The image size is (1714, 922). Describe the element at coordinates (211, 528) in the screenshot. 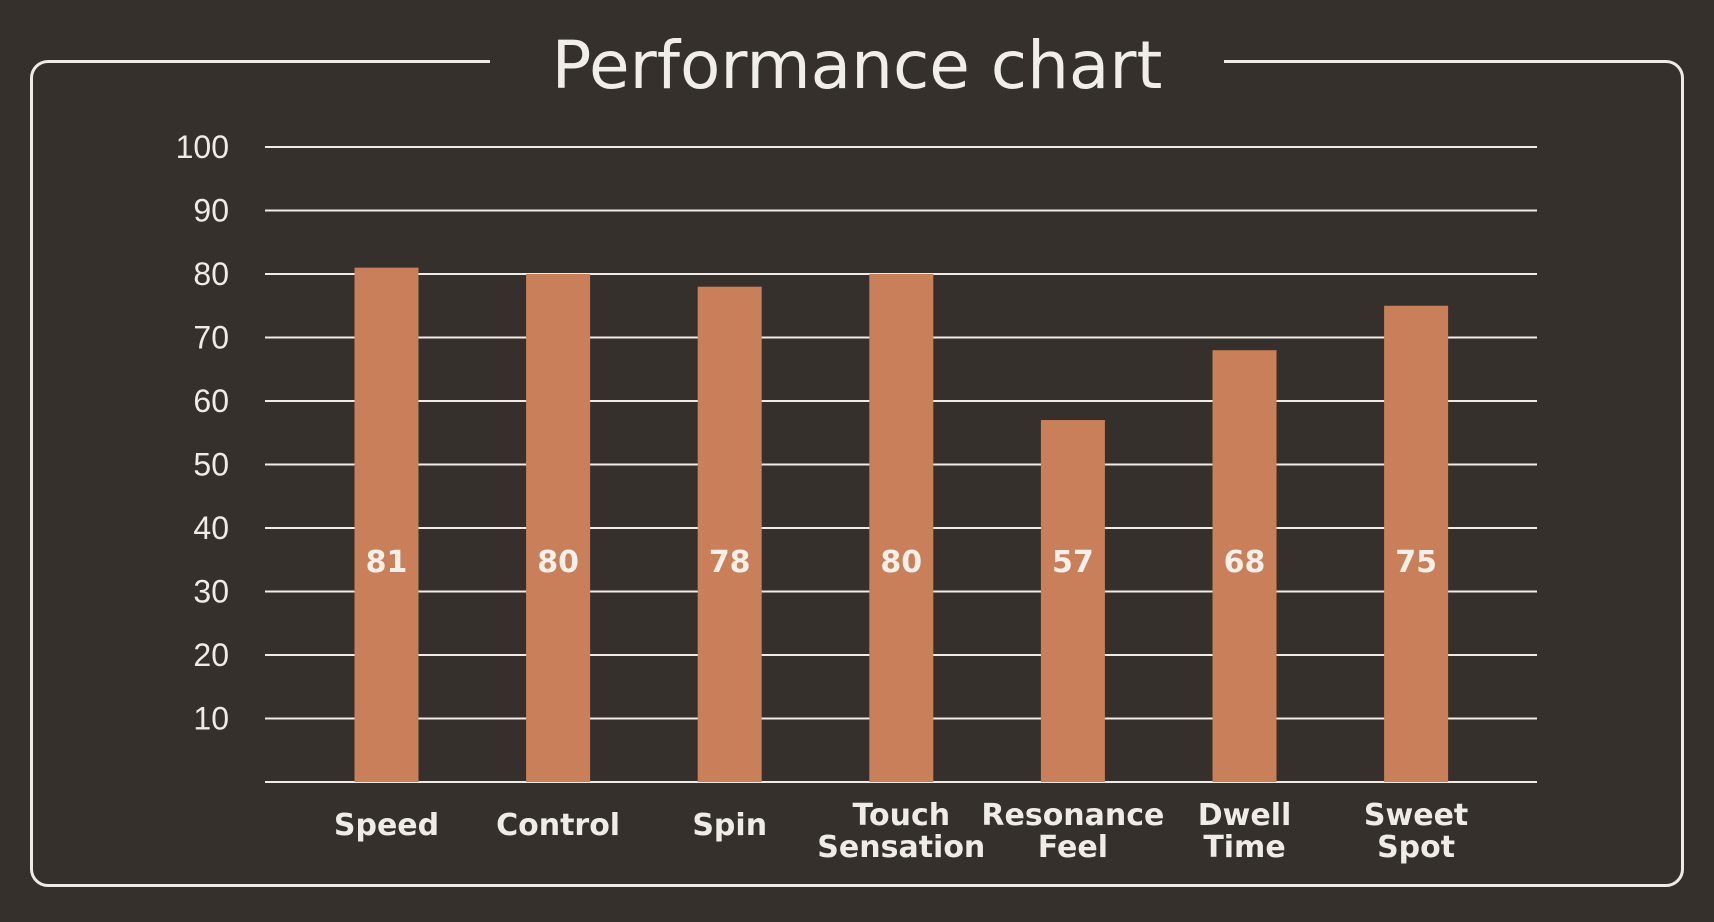

I see `y-tick-label: 40` at that location.